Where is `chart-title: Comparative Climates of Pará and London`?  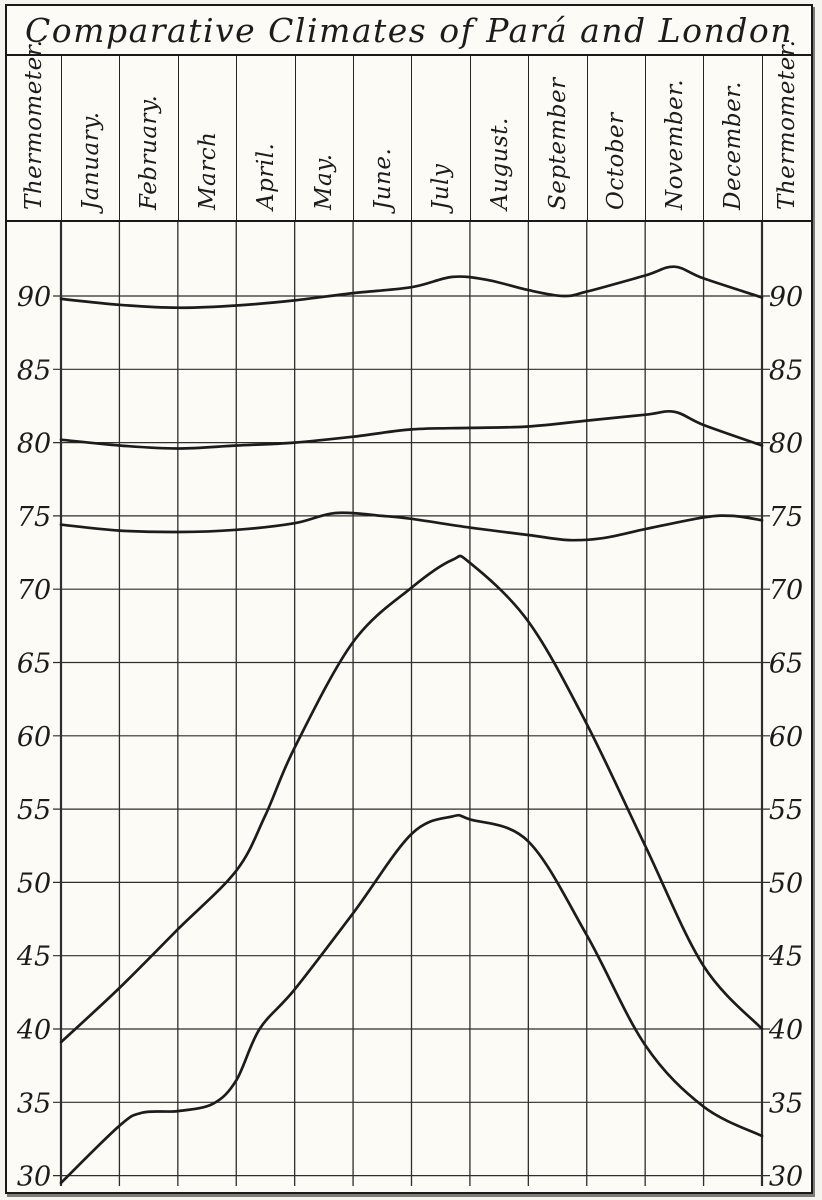 chart-title: Comparative Climates of Pará and London is located at coordinates (409, 30).